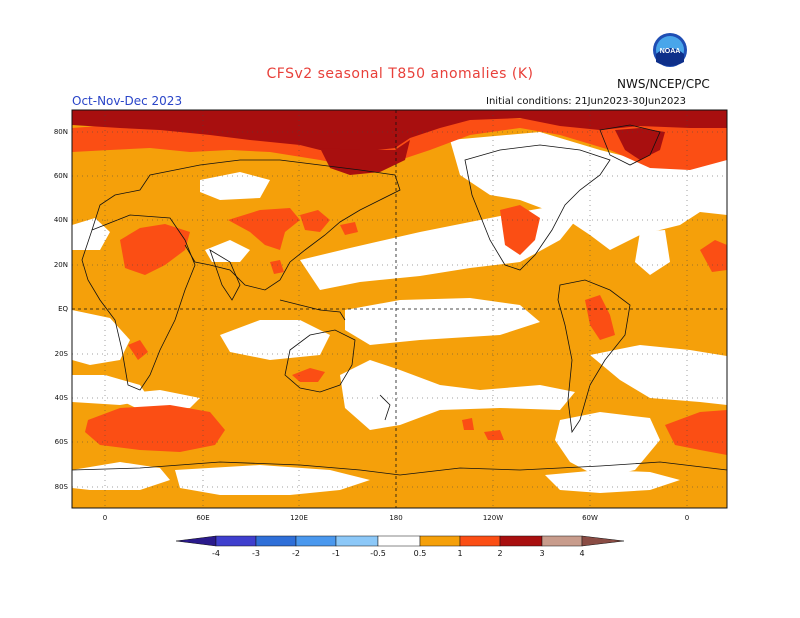 The image size is (800, 618). Describe the element at coordinates (61, 176) in the screenshot. I see `lat-label: 60N` at that location.